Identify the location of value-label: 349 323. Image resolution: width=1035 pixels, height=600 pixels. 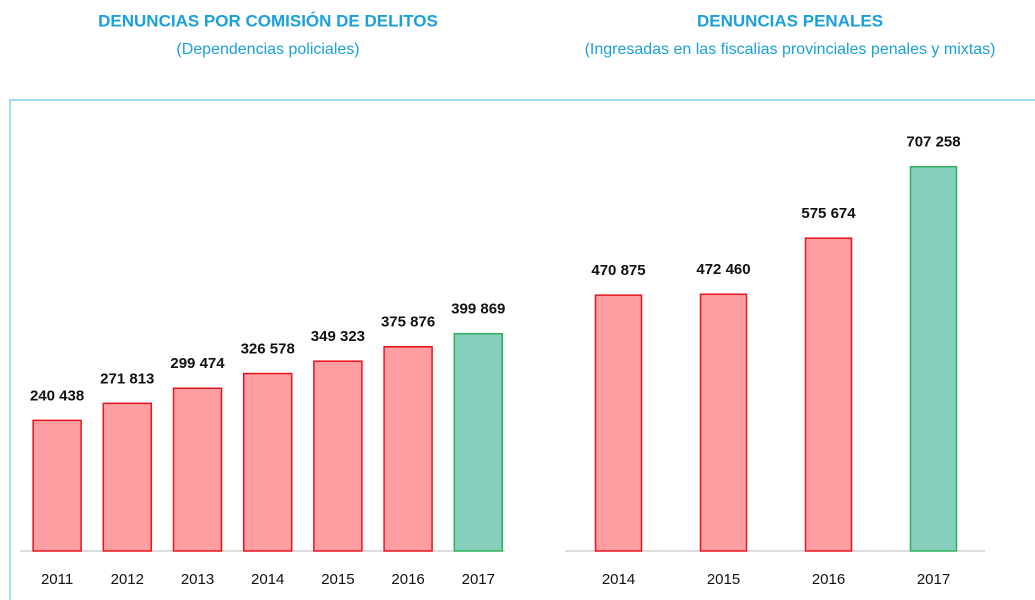
(338, 336).